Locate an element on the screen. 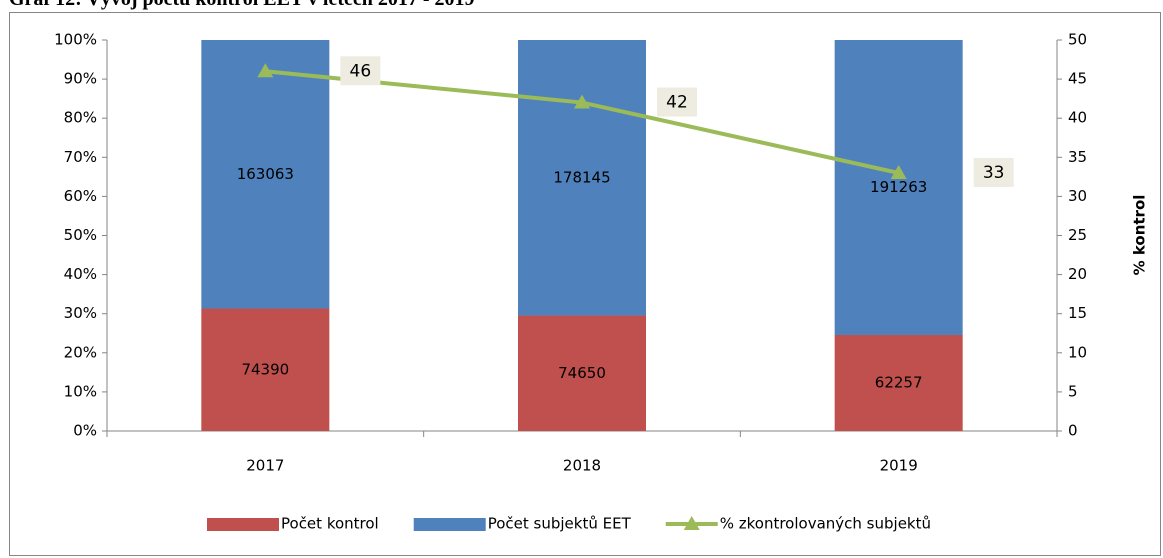  bar-label: 74390 is located at coordinates (265, 369).